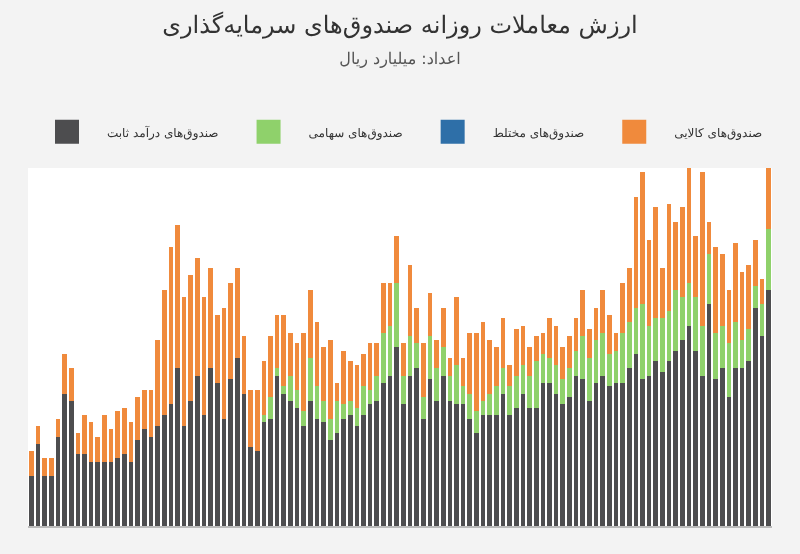 Image resolution: width=800 pixels, height=554 pixels. Describe the element at coordinates (400, 59) in the screenshot. I see `chart-subtitle: اعداد: میلیارد ریال` at that location.